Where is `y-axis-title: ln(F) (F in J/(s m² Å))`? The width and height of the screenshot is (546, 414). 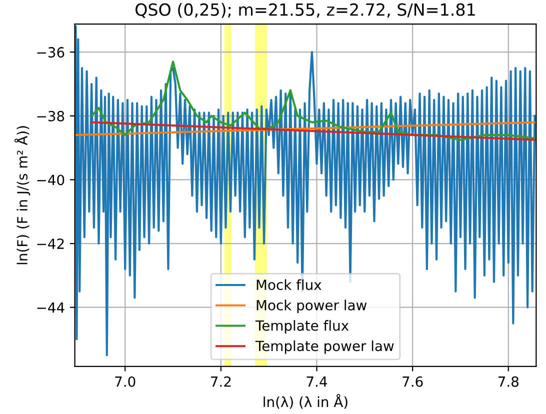 y-axis-title: ln(F) (F in J/(s m² Å)) is located at coordinates (22, 195).